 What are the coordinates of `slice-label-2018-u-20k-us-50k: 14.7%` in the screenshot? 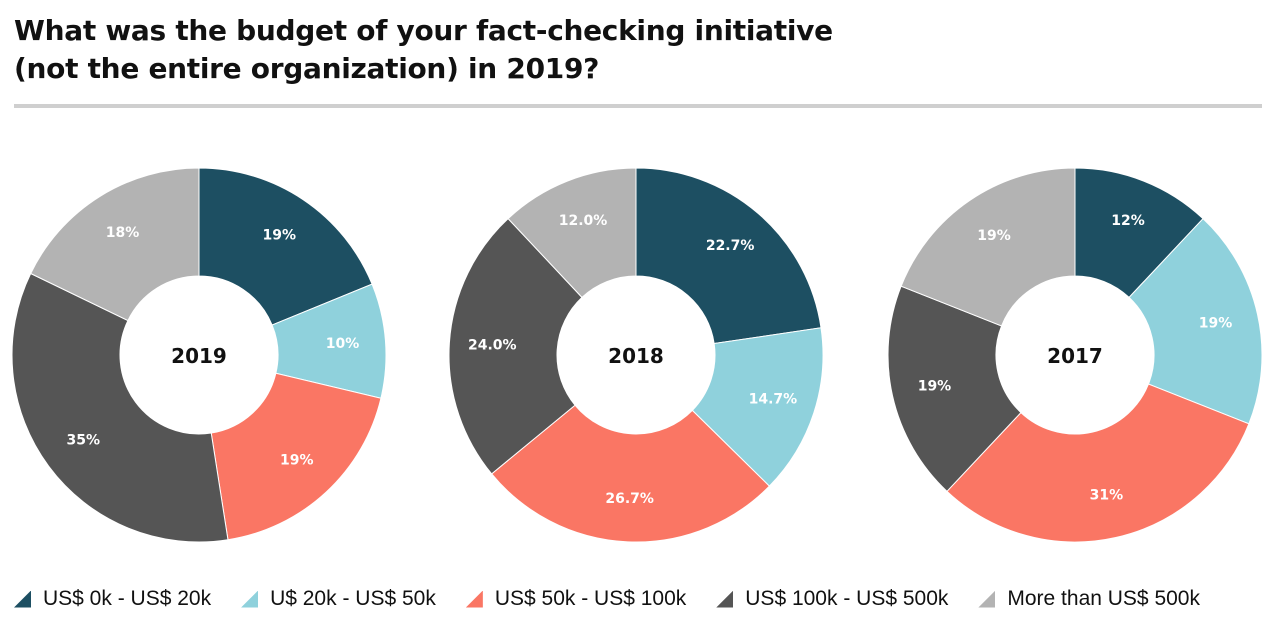 It's located at (773, 400).